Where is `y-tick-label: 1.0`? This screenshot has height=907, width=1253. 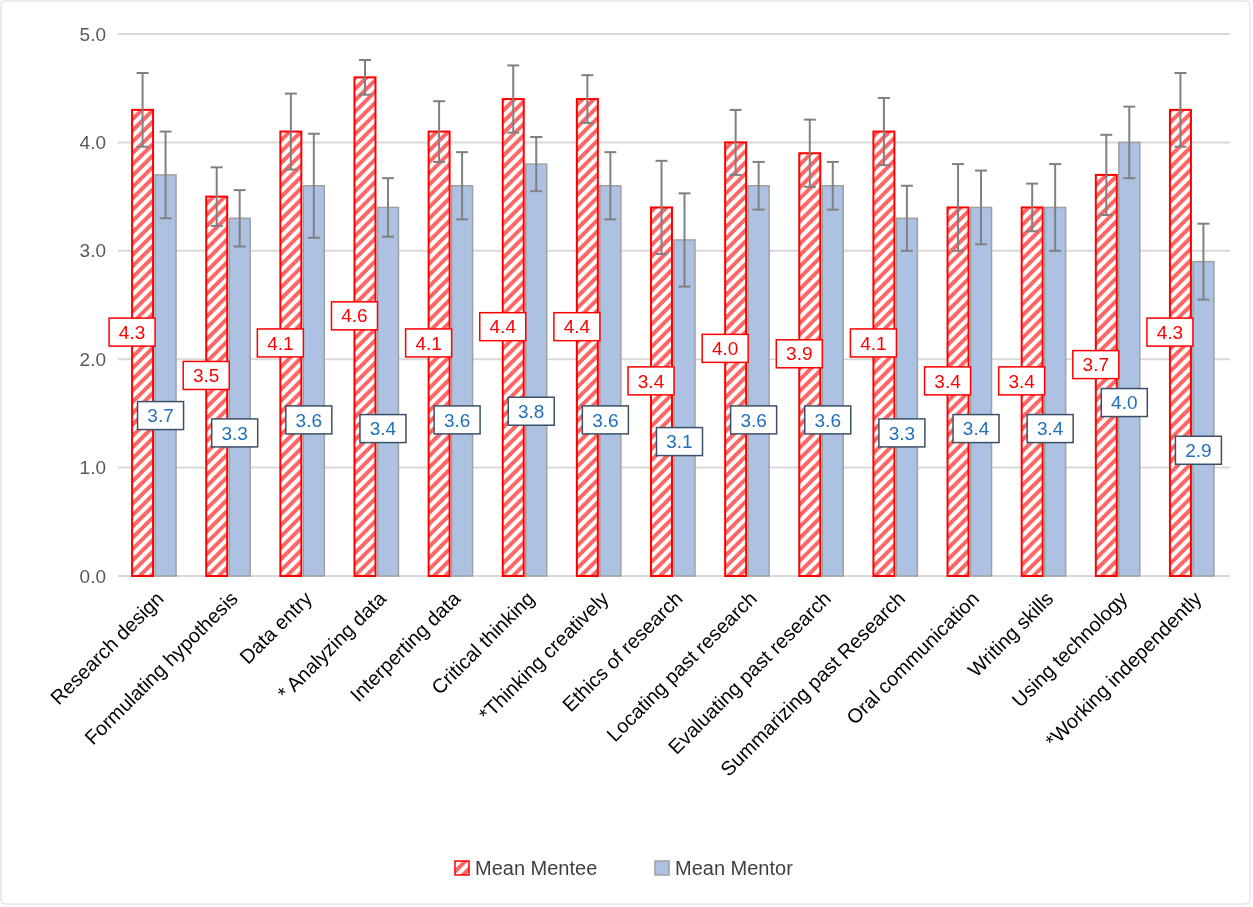
y-tick-label: 1.0 is located at coordinates (92, 468).